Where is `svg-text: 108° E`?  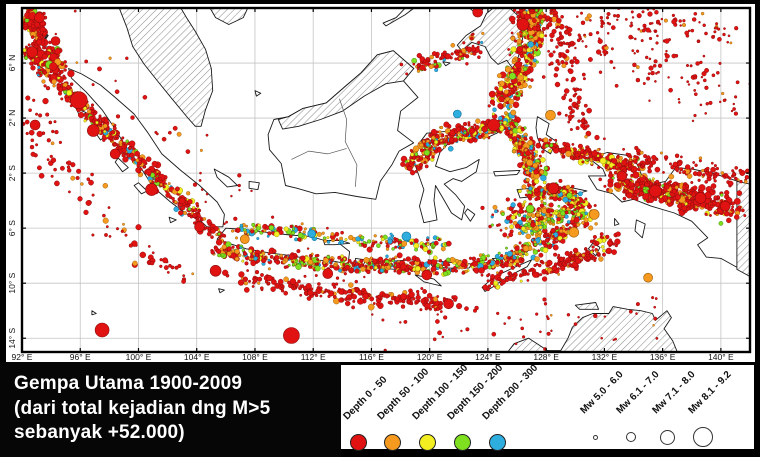
svg-text: 108° E is located at coordinates (255, 357).